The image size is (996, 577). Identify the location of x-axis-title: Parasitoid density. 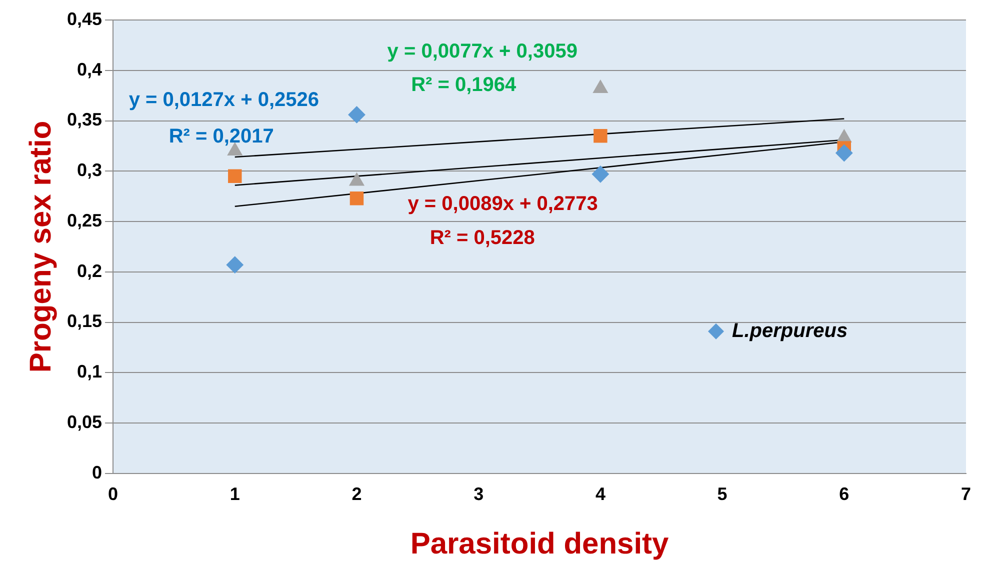
(540, 543).